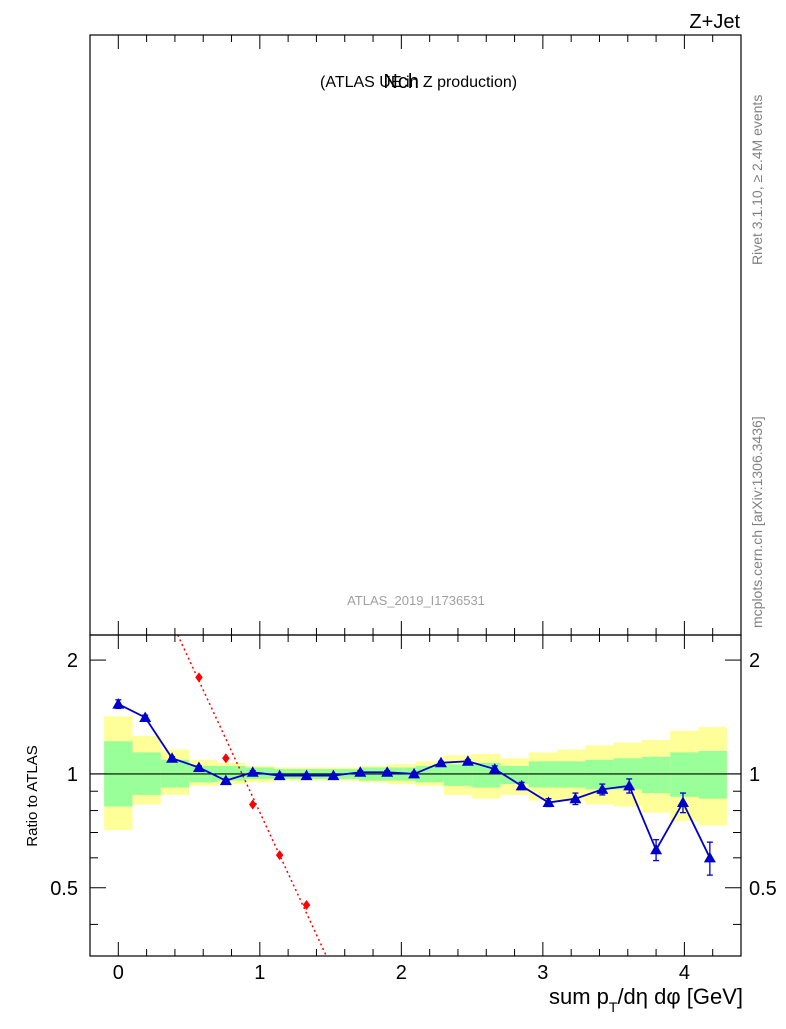  I want to click on x-tick-label: 3, so click(542, 973).